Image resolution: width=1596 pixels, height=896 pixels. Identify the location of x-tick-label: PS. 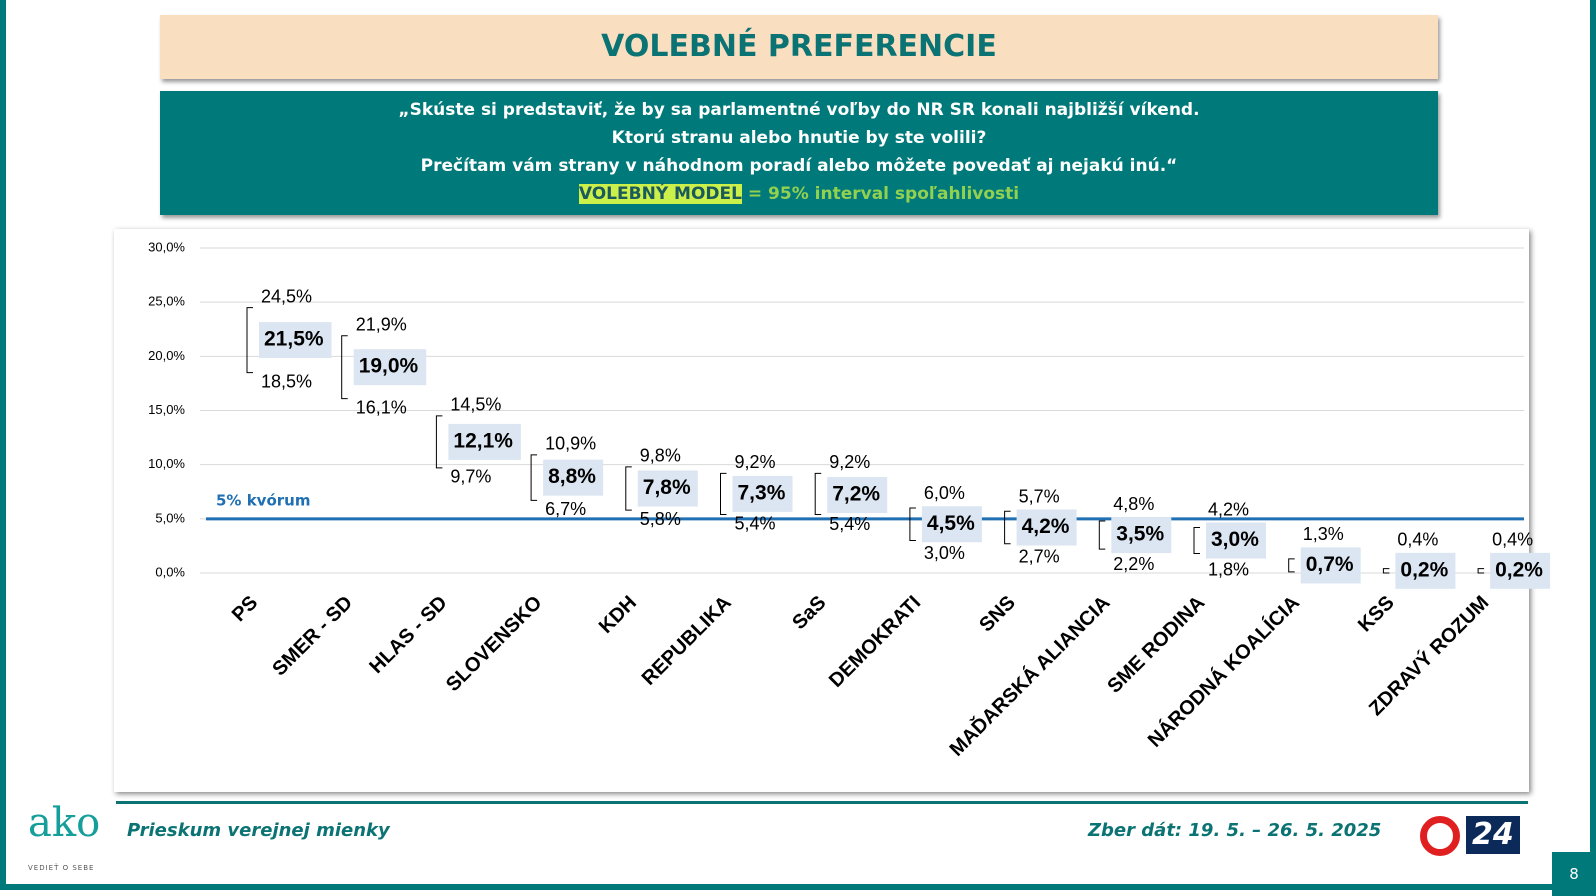
(245, 609).